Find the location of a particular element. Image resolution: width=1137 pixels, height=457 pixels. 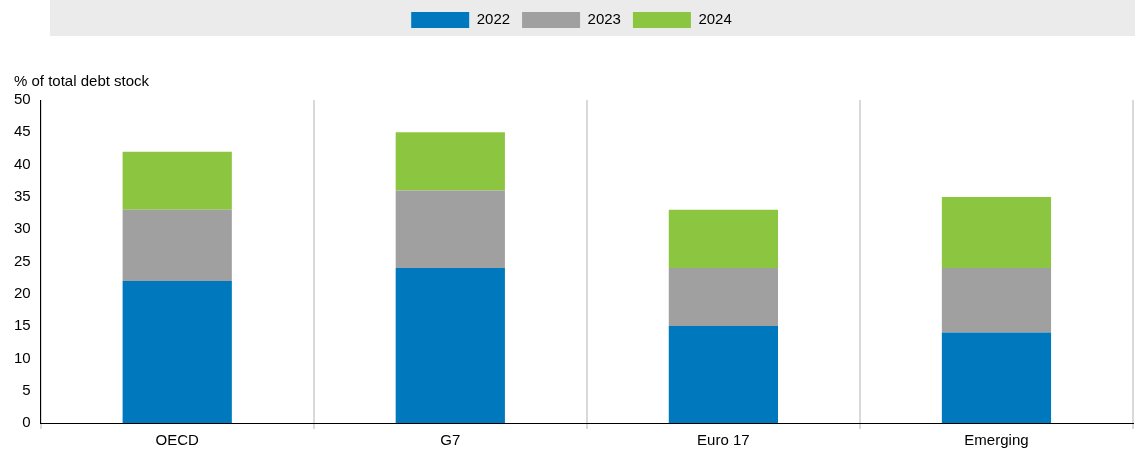

legend-label: 2022 is located at coordinates (493, 19).